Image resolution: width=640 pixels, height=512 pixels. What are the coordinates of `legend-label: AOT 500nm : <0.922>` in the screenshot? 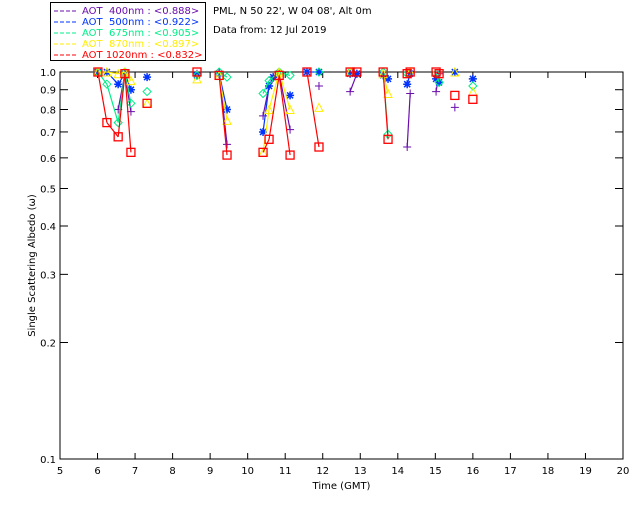 It's located at (140, 22).